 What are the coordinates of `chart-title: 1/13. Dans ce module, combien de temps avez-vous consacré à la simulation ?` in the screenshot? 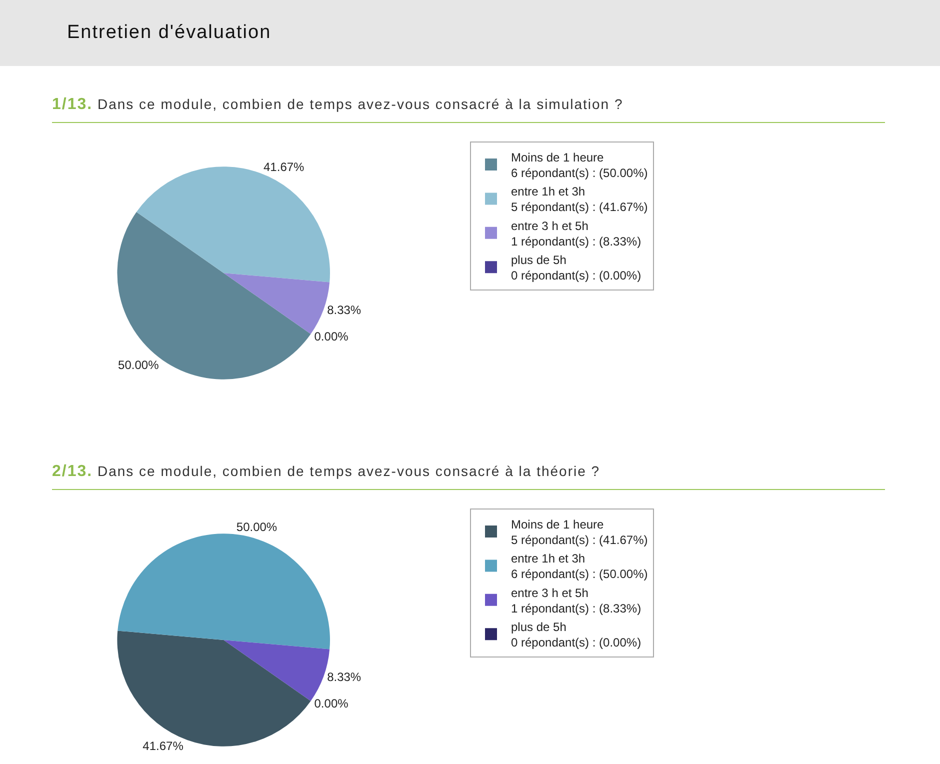 It's located at (468, 109).